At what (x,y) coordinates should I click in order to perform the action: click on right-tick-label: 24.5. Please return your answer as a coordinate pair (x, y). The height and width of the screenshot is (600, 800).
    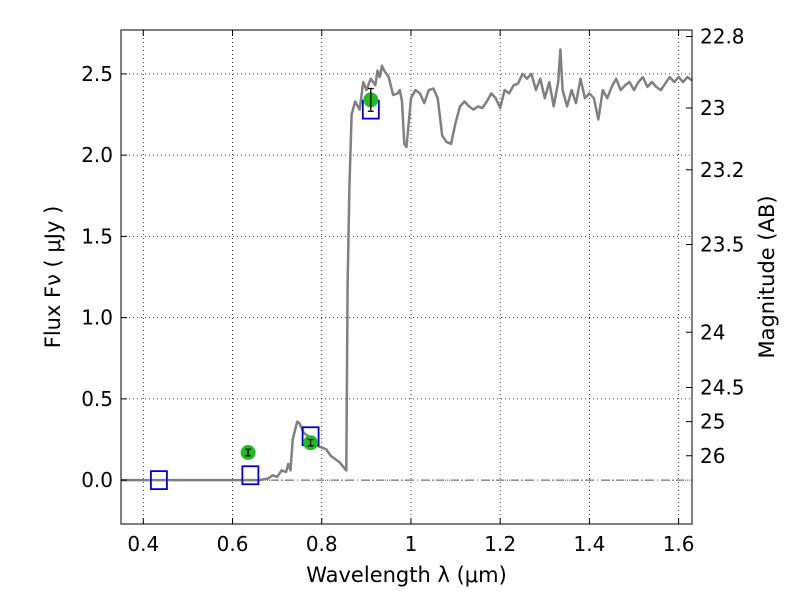
    Looking at the image, I should click on (722, 388).